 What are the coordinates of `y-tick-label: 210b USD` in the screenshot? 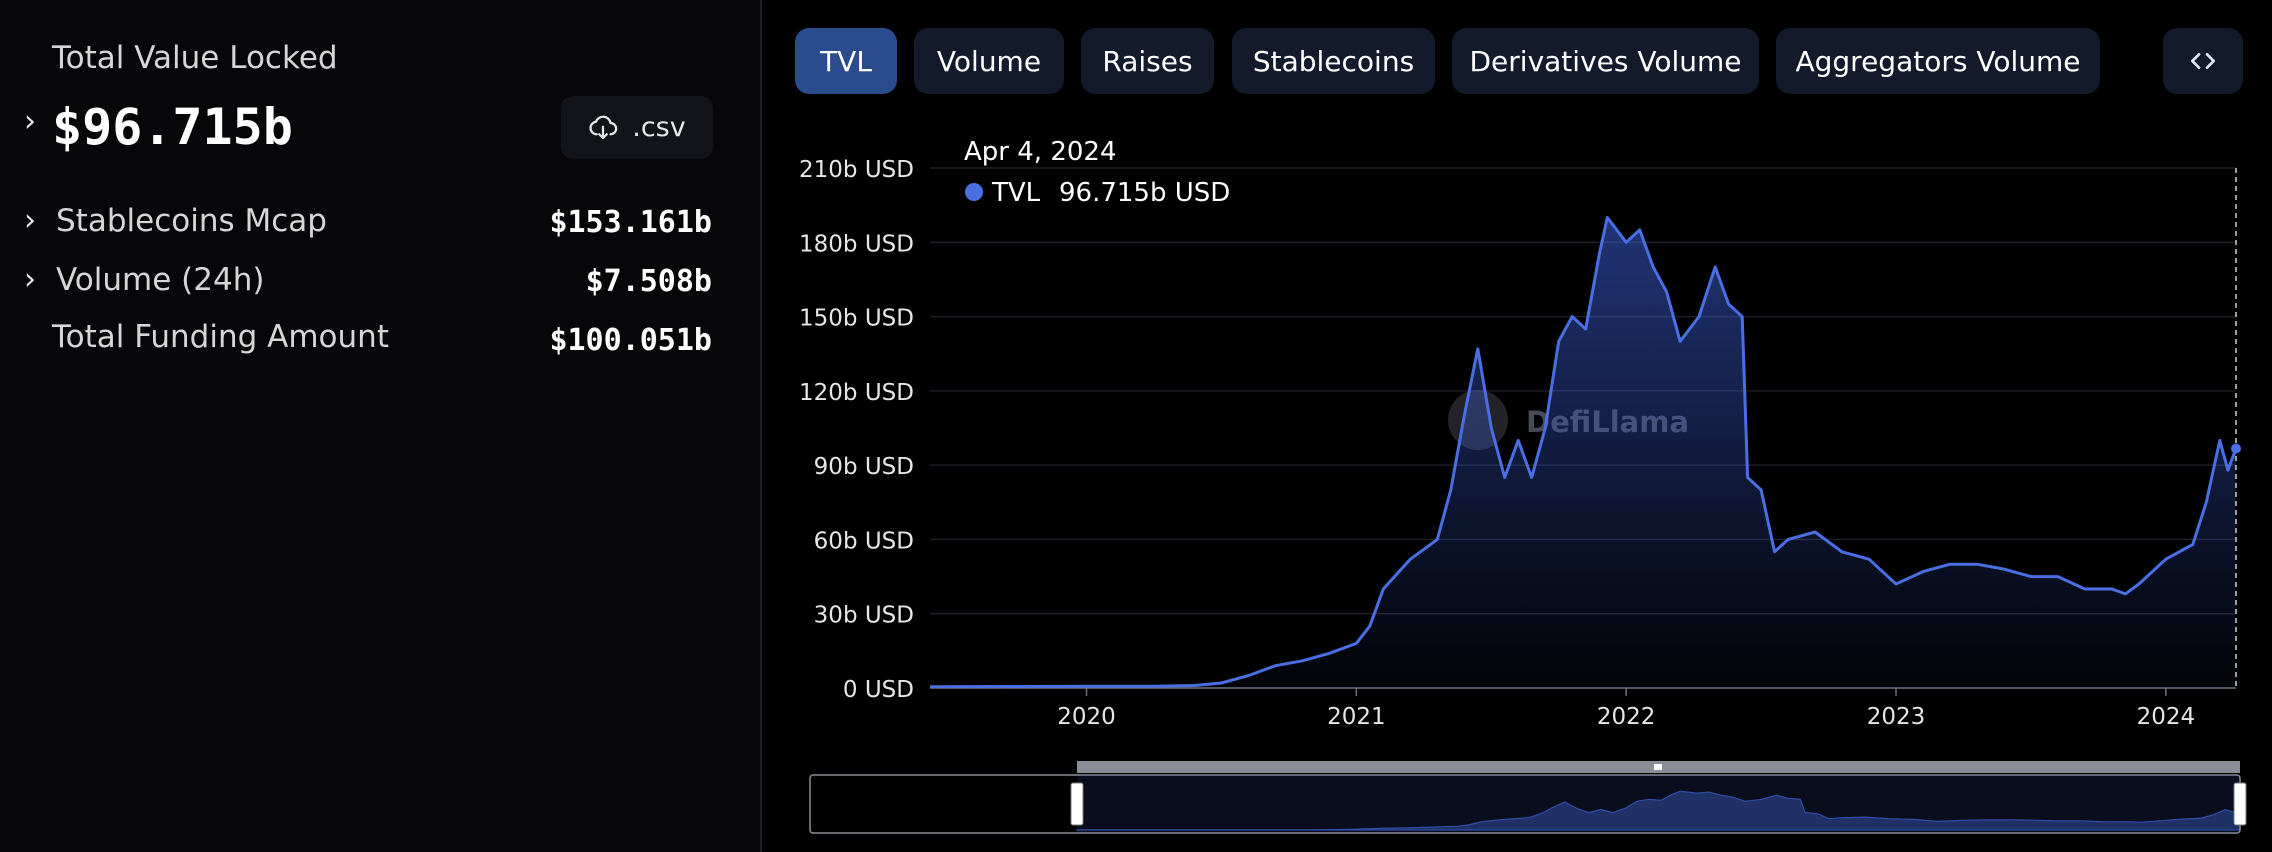 It's located at (856, 170).